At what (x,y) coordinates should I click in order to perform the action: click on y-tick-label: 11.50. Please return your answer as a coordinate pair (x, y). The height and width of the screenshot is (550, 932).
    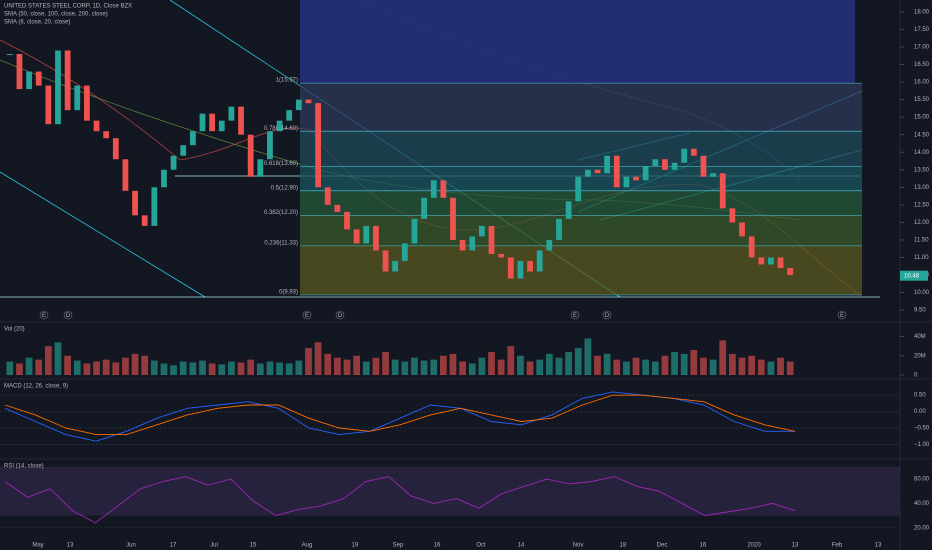
    Looking at the image, I should click on (921, 240).